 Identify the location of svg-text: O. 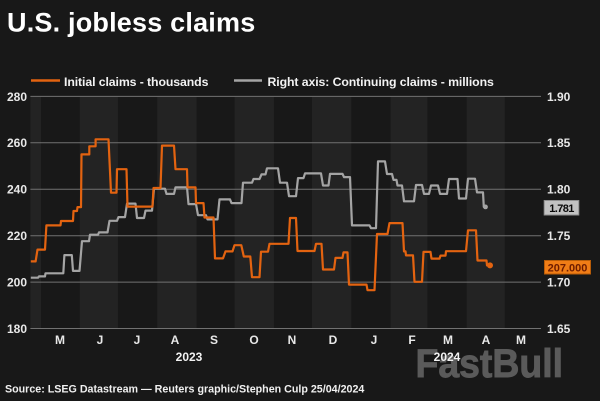
(253, 340).